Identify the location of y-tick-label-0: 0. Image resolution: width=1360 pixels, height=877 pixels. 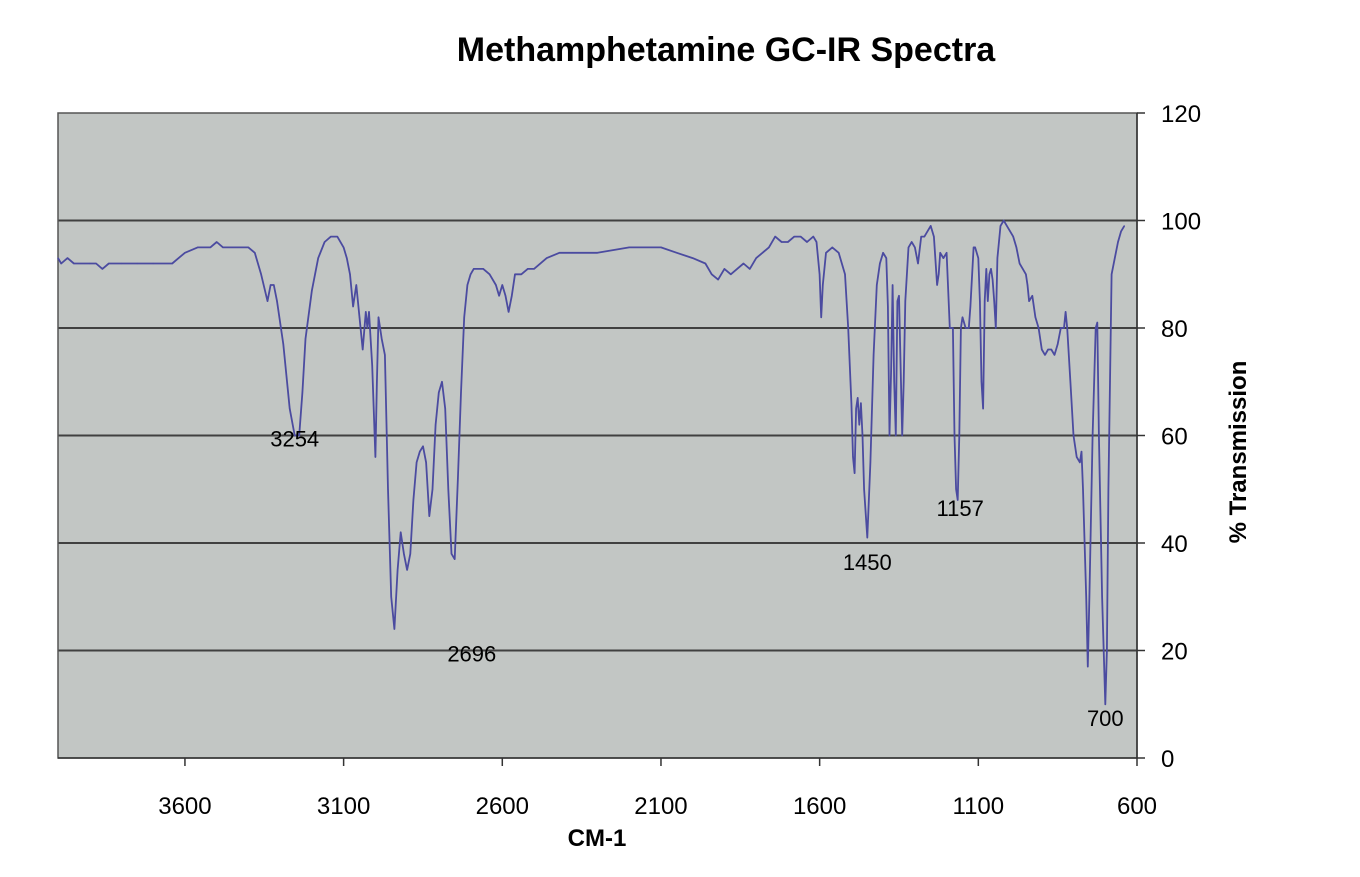
(1167, 759).